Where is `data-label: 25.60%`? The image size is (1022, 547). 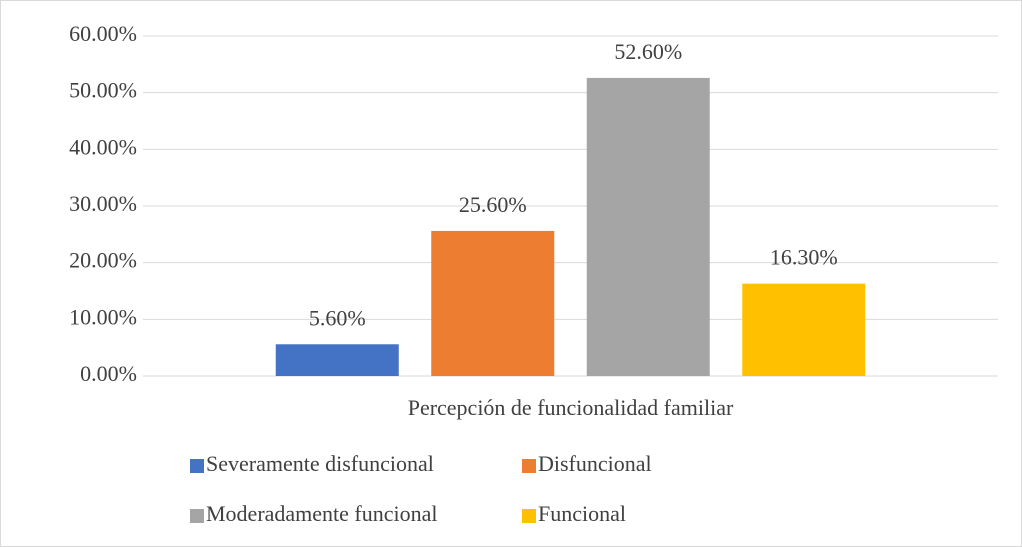
data-label: 25.60% is located at coordinates (493, 204).